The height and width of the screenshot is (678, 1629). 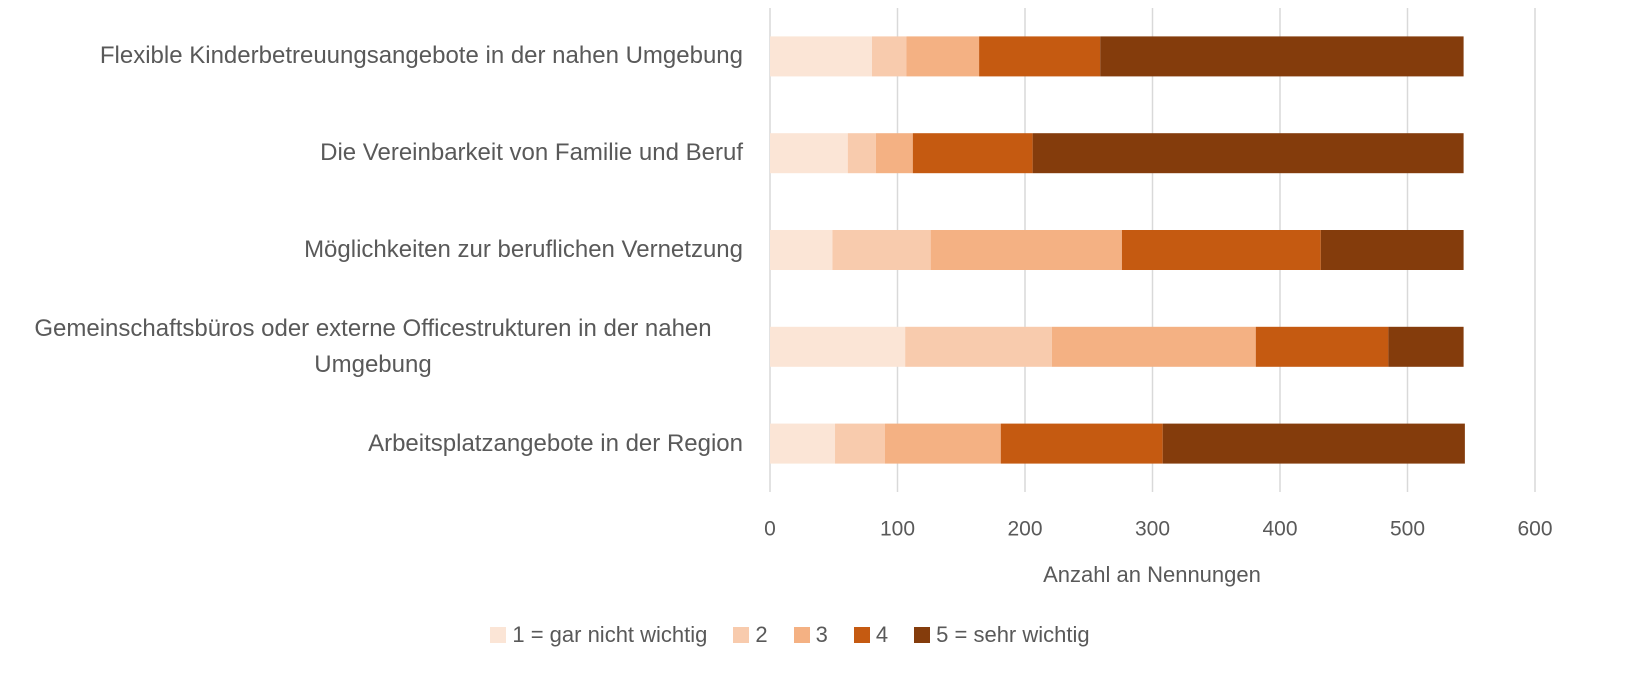 I want to click on category-label: Möglichkeiten zur beruflichen Vernetzung, so click(x=373, y=250).